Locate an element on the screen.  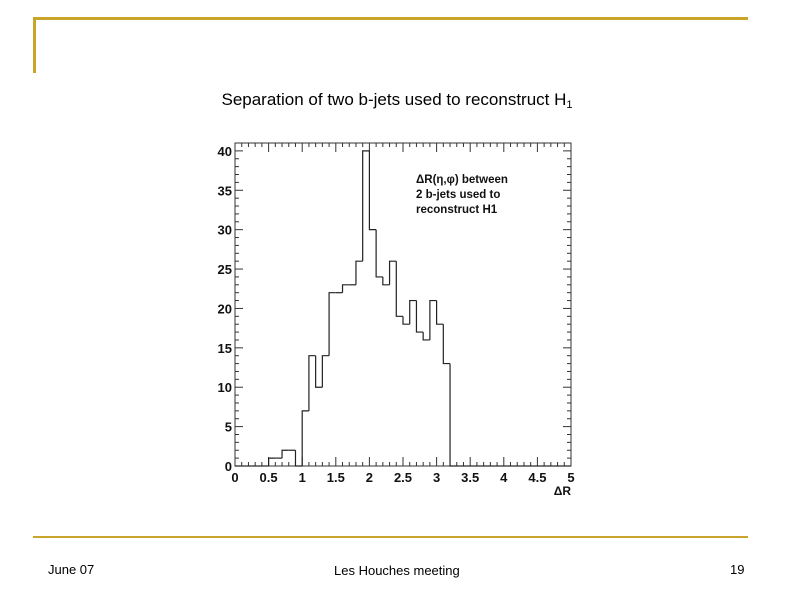
y-tick-label: 0 is located at coordinates (228, 466).